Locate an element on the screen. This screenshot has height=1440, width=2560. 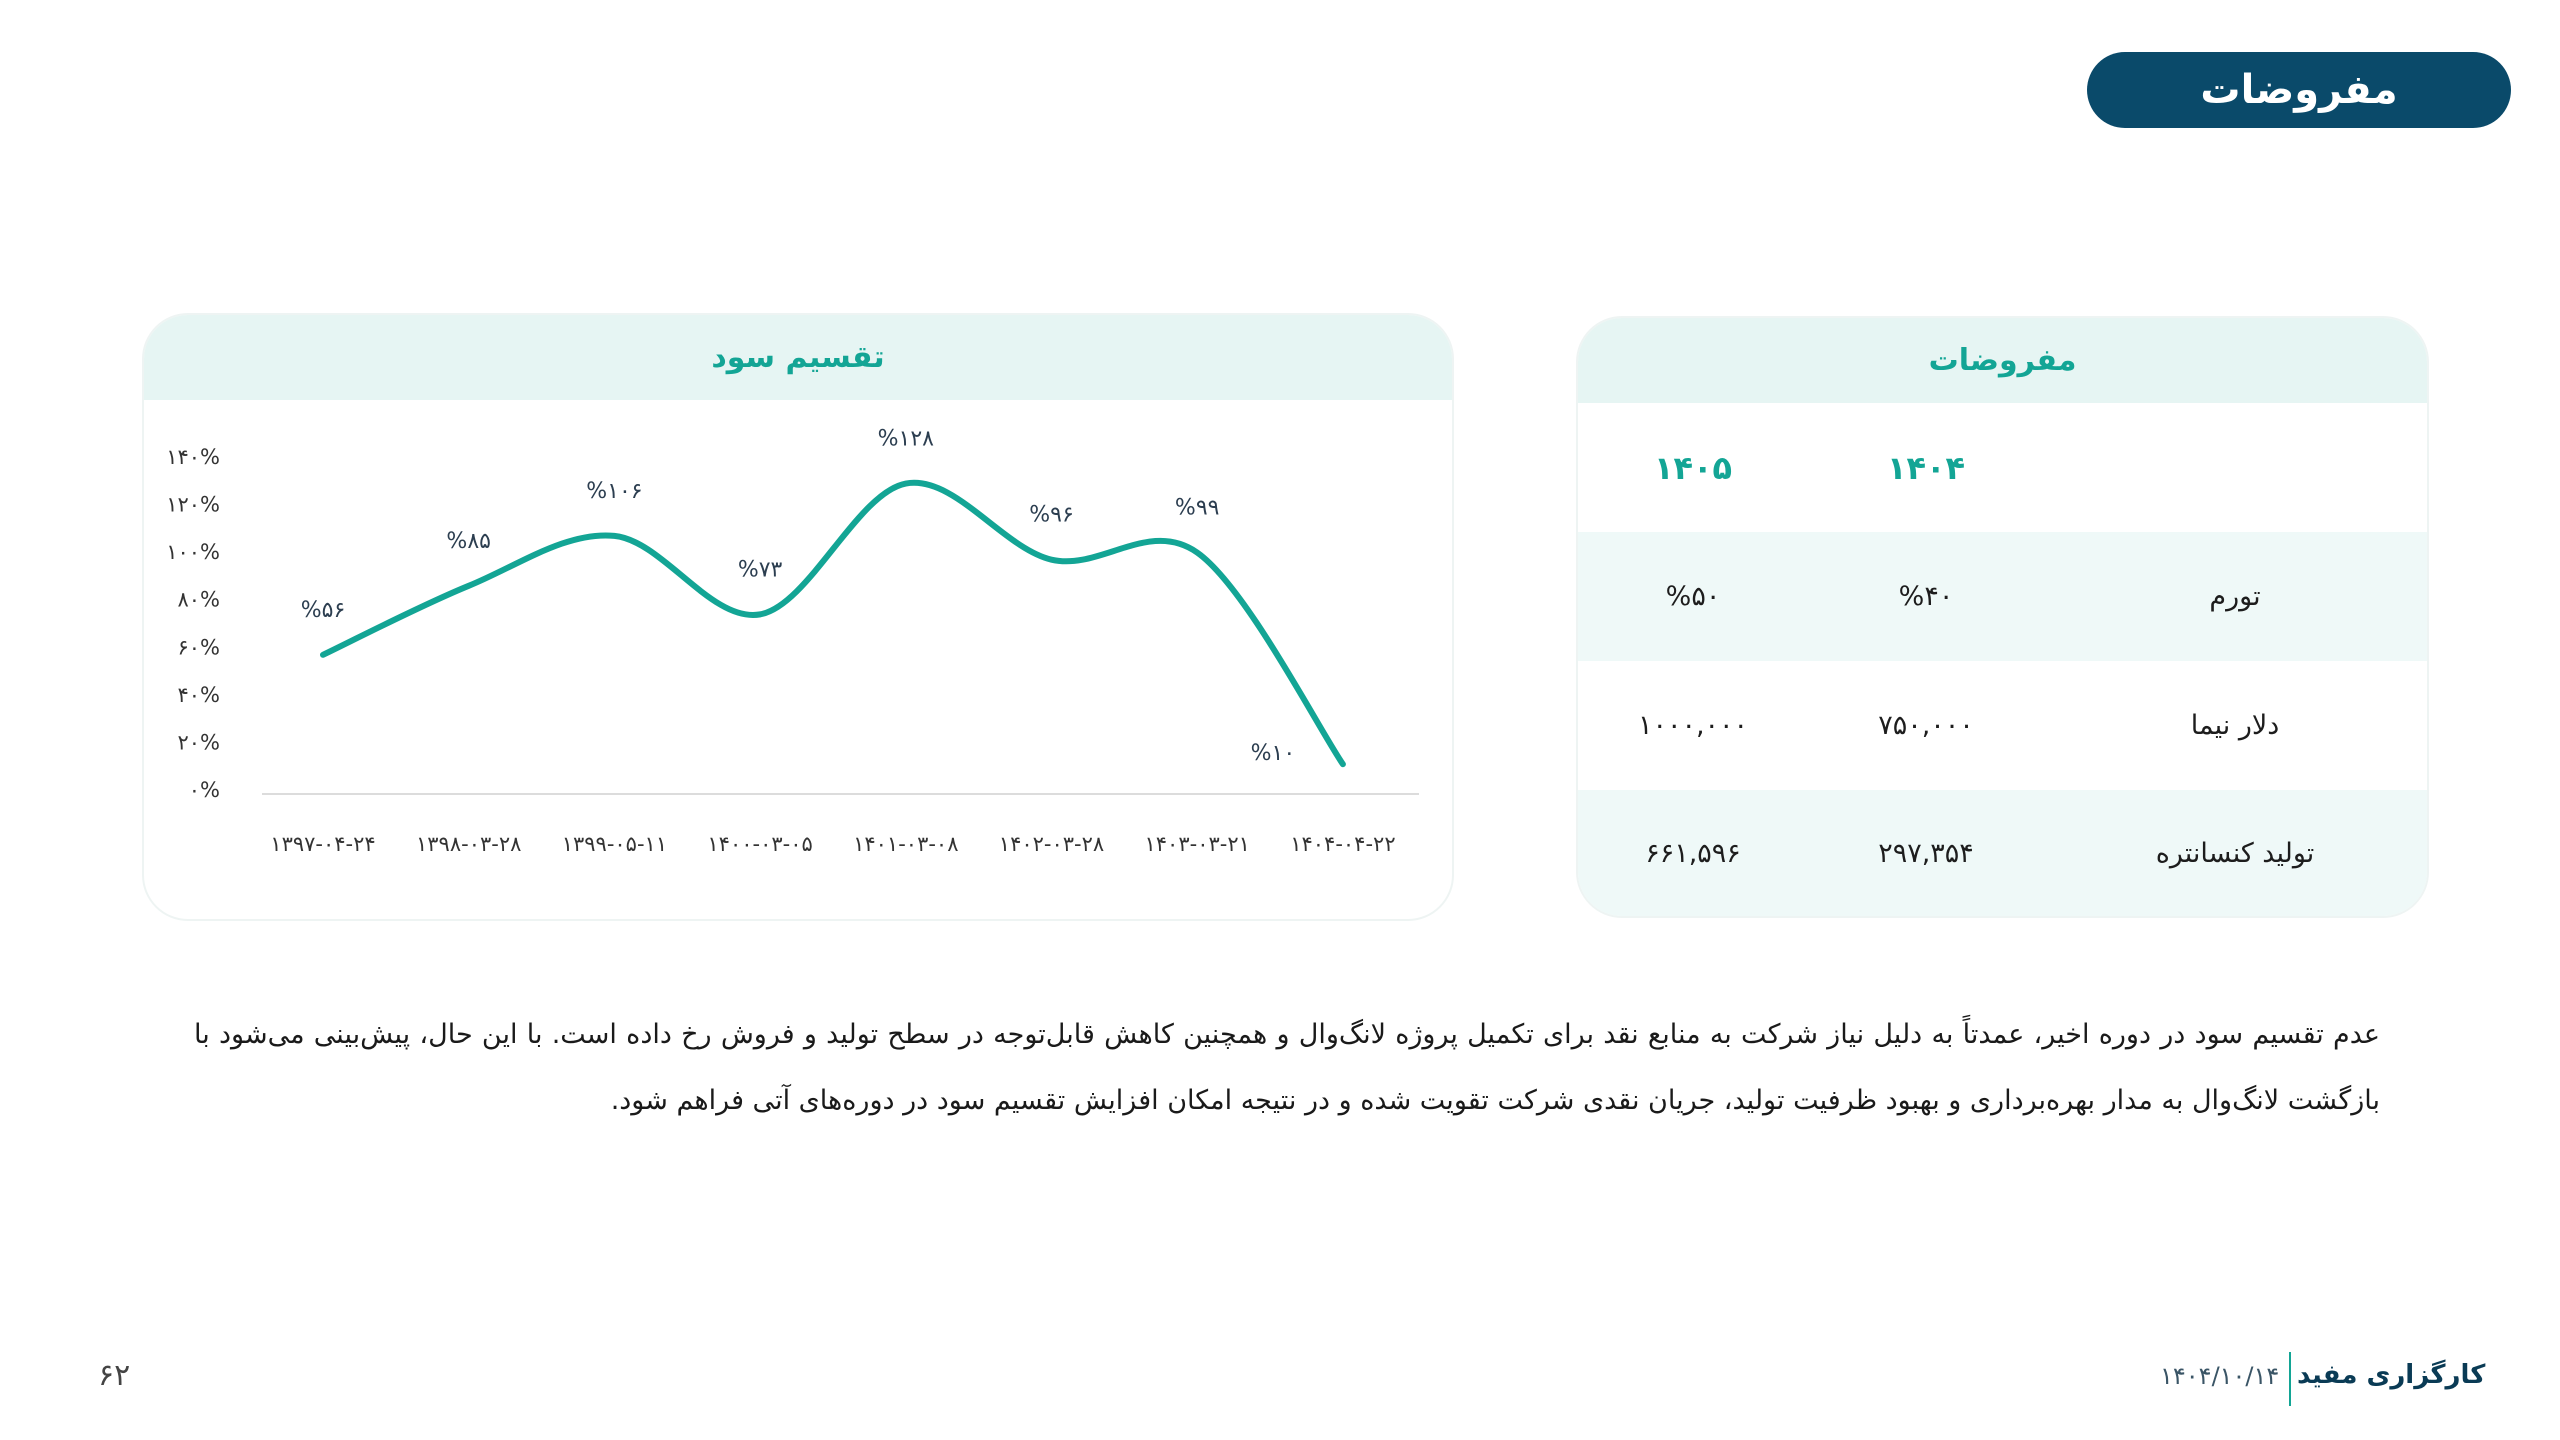
x-tick-label: ۱۳۹۷-۰۴-۲۴ is located at coordinates (322, 844).